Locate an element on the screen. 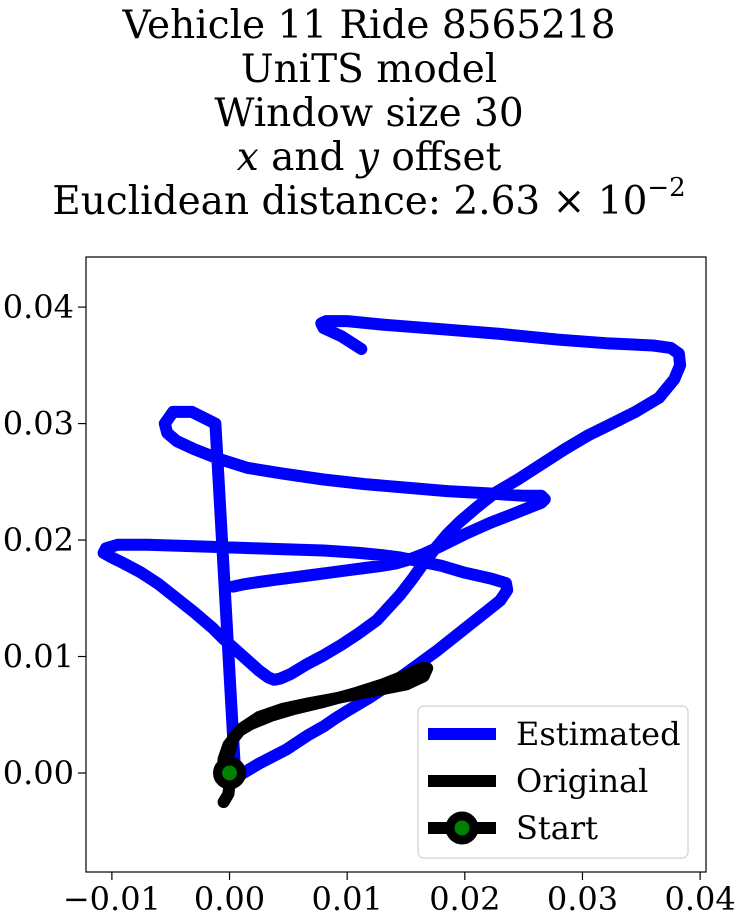 The height and width of the screenshot is (920, 738). legend-label-start: Start is located at coordinates (557, 828).